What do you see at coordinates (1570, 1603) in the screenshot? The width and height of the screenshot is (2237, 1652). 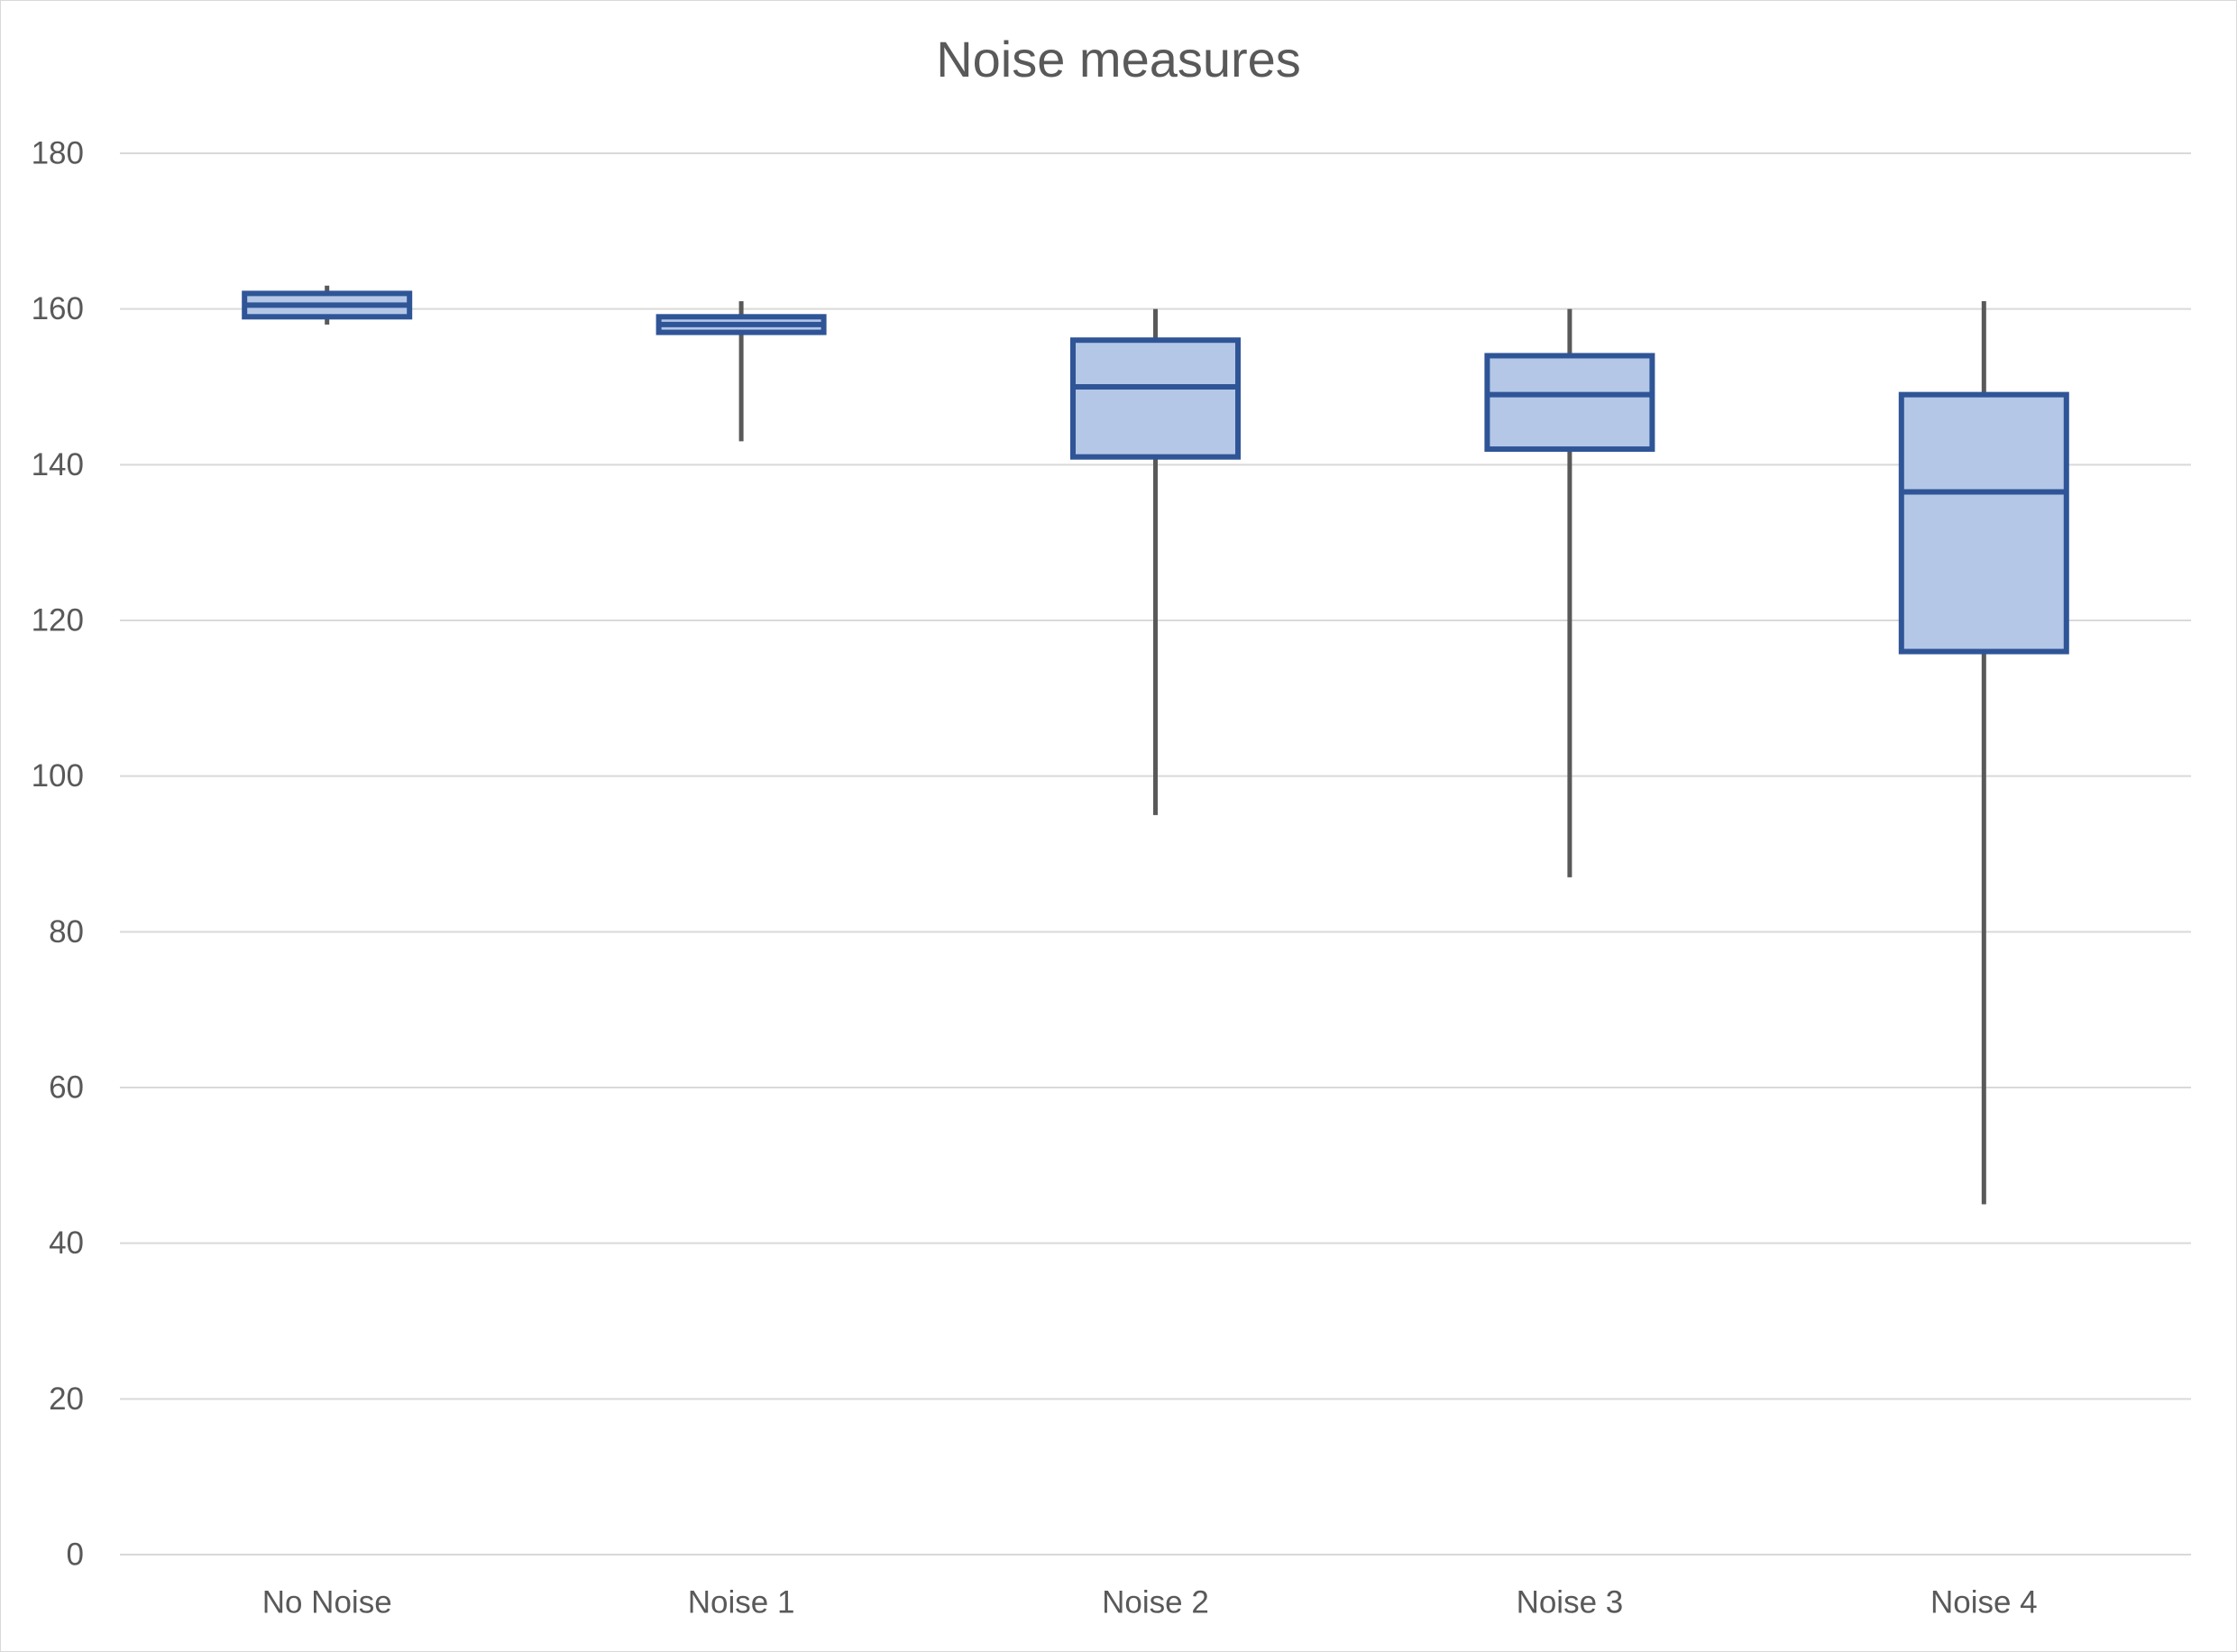 I see `x-tick-label: Noise 3` at bounding box center [1570, 1603].